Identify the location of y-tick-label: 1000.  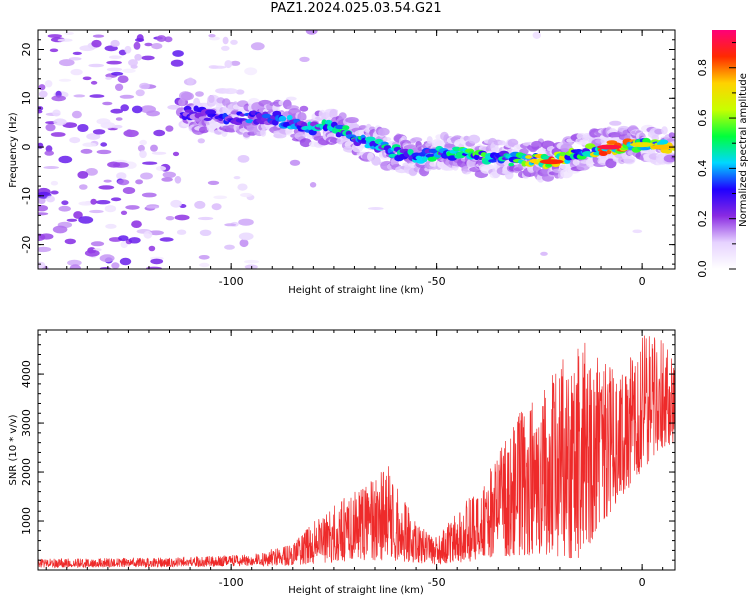
(26, 521).